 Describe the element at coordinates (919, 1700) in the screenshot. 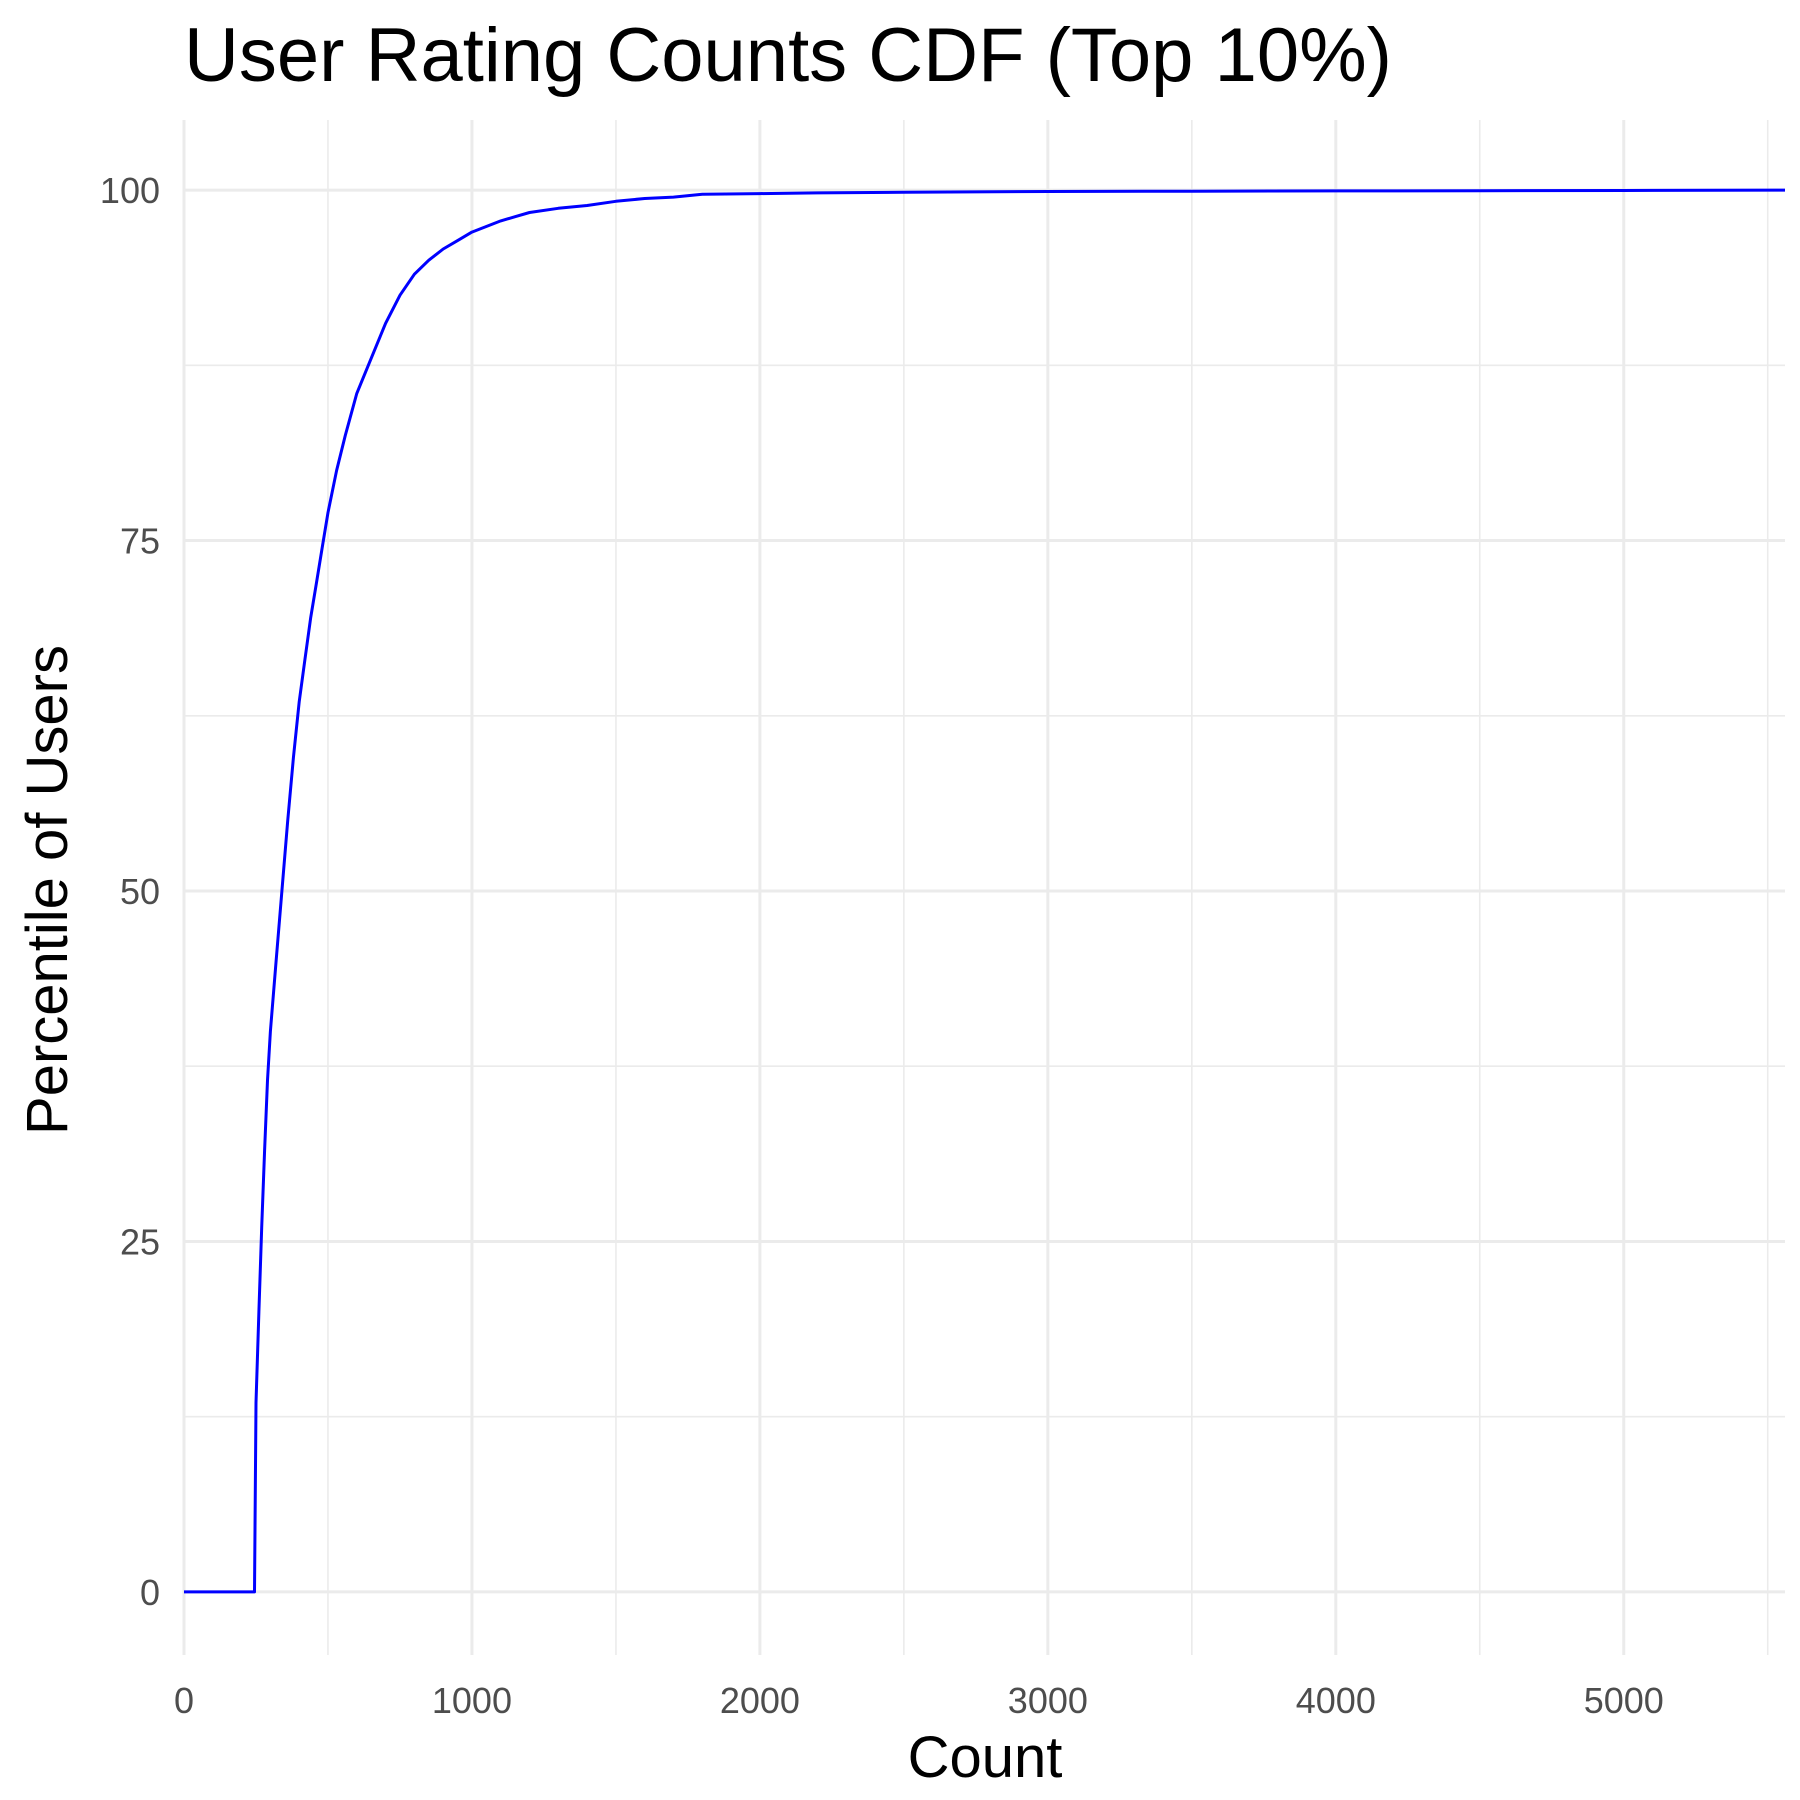

I see `x-axis-tick-labels: 0 1000 2000 3000 4000 5000` at that location.